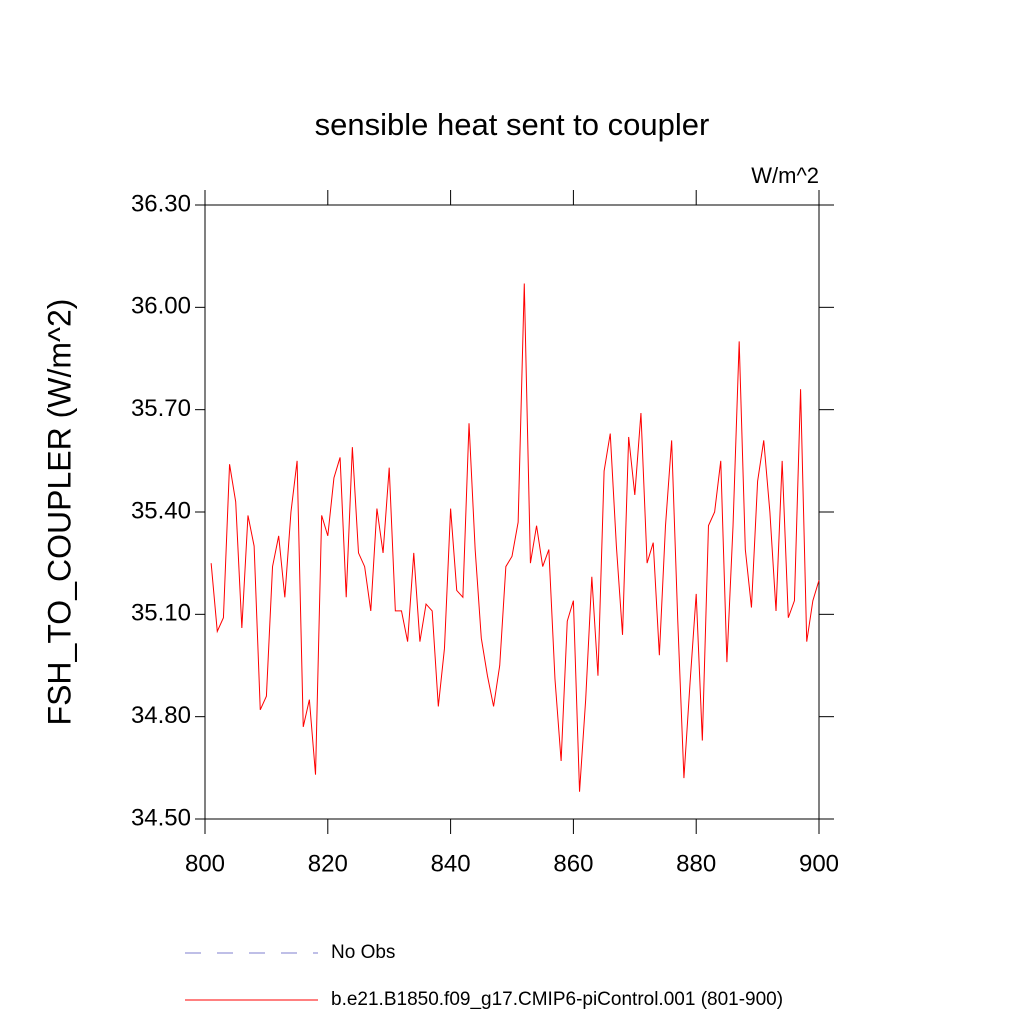  Describe the element at coordinates (161, 306) in the screenshot. I see `y-tick-label: 36.00` at that location.